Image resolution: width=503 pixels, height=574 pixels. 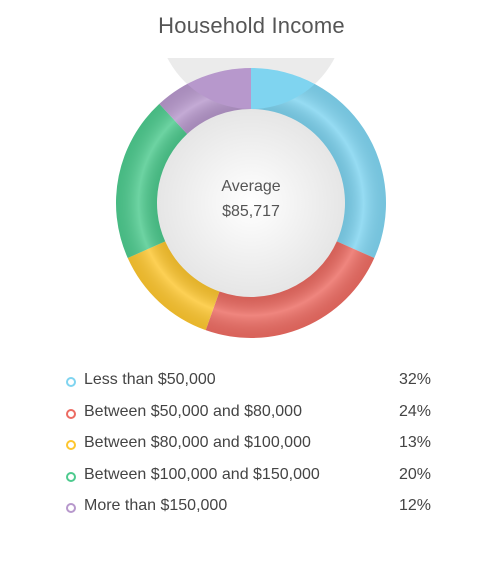 I want to click on legend-label: More than $150,000, so click(x=156, y=505).